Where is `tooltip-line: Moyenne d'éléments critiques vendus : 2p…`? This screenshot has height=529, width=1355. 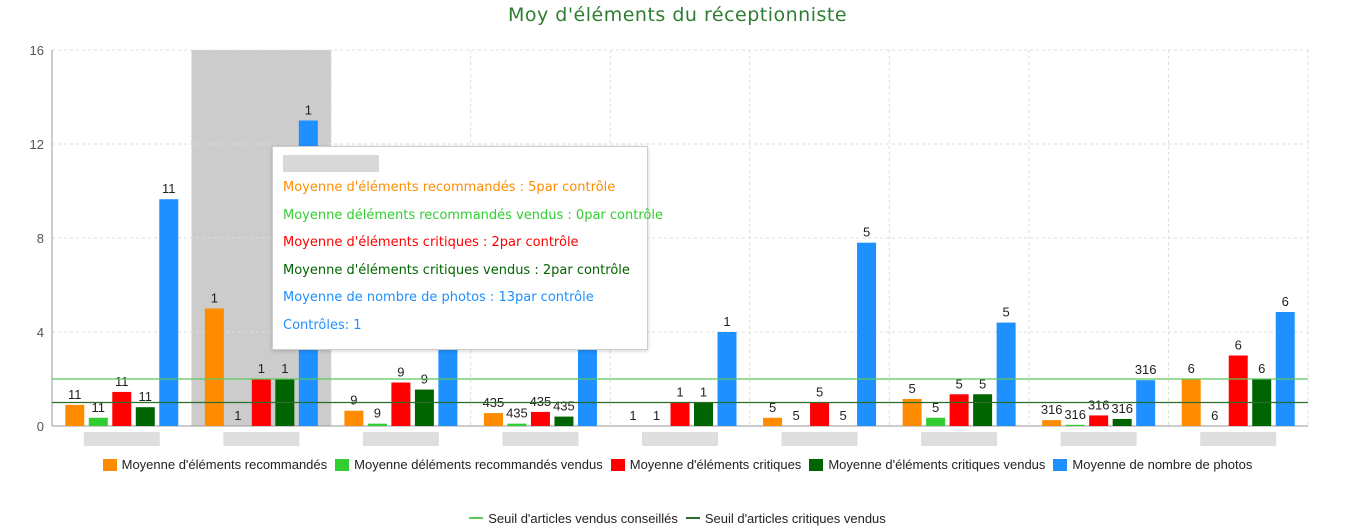
tooltip-line: Moyenne d'éléments critiques vendus : 2p… is located at coordinates (456, 270).